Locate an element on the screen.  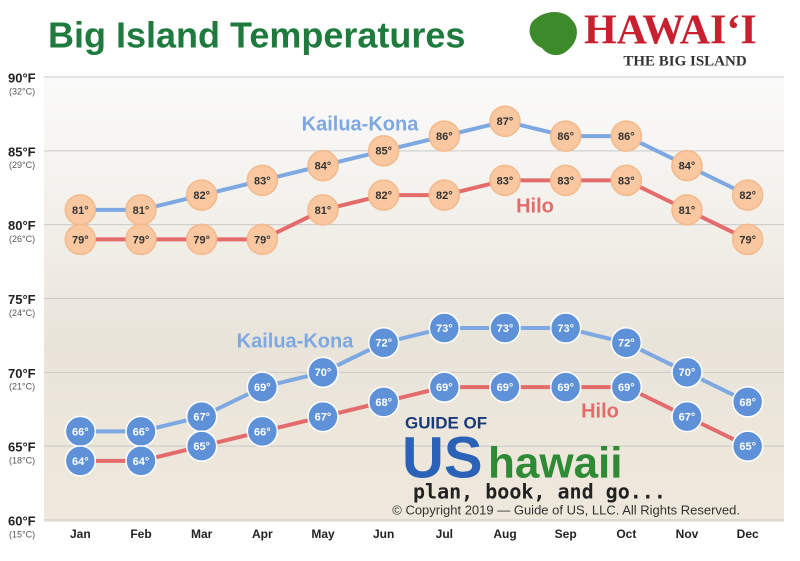
x-tick-label: Mar is located at coordinates (202, 534).